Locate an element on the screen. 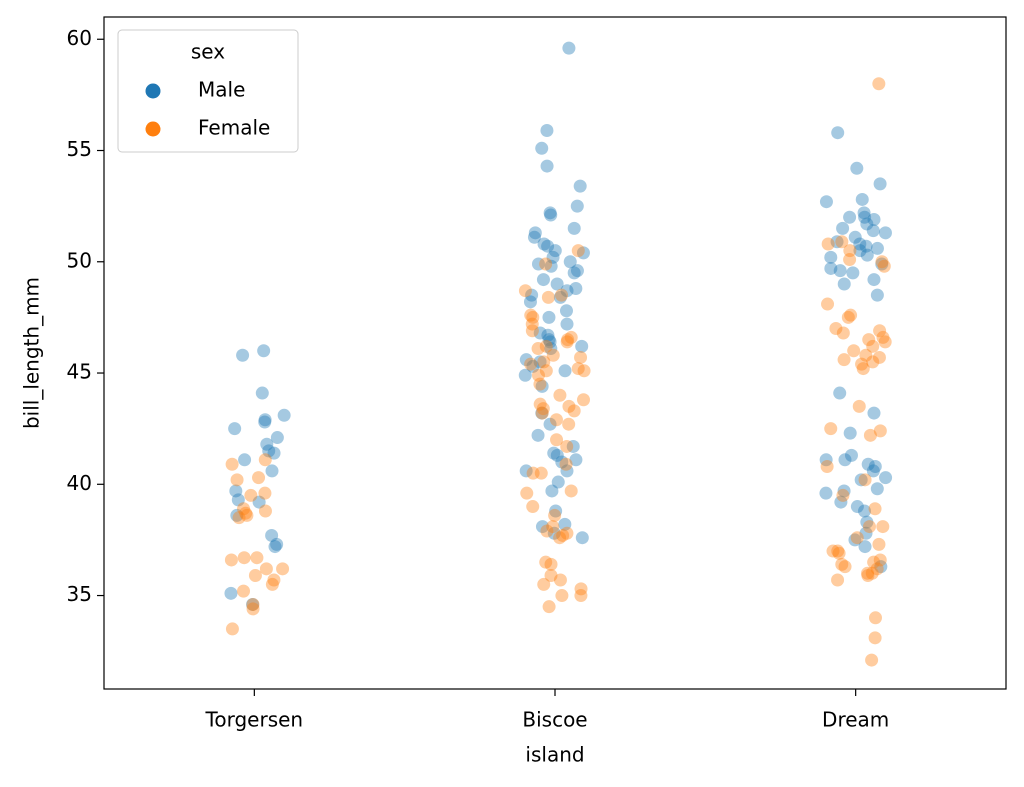  legend-title: sex is located at coordinates (208, 52).